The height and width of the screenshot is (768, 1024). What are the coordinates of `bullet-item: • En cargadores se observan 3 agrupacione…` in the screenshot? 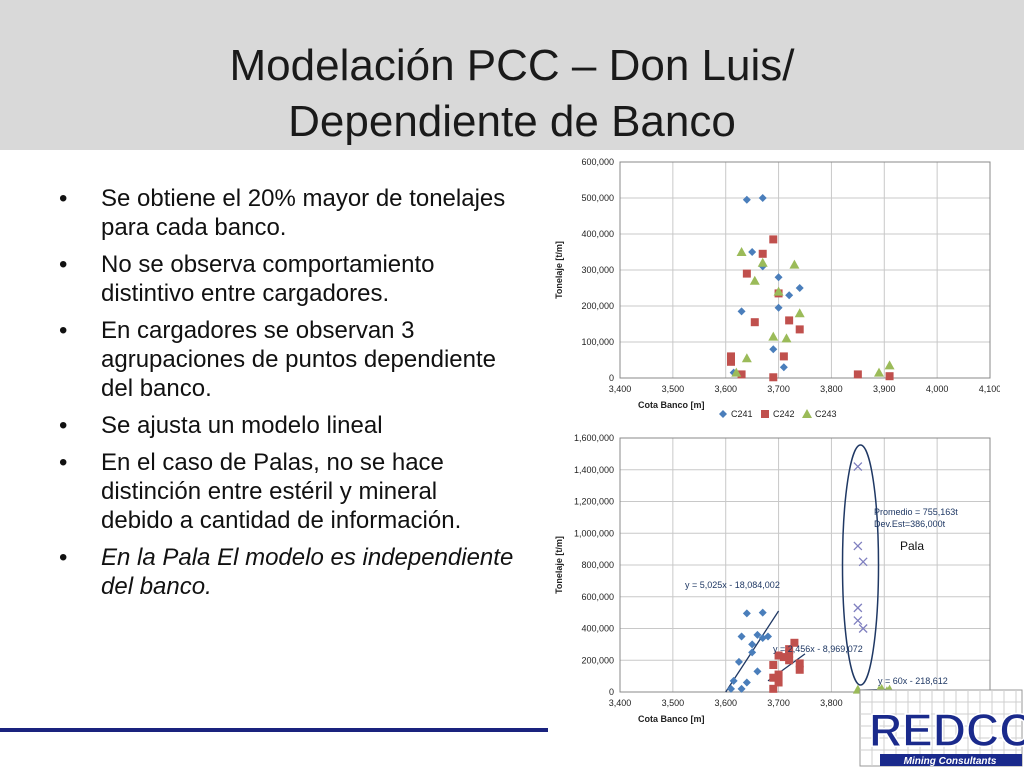 It's located at (285, 359).